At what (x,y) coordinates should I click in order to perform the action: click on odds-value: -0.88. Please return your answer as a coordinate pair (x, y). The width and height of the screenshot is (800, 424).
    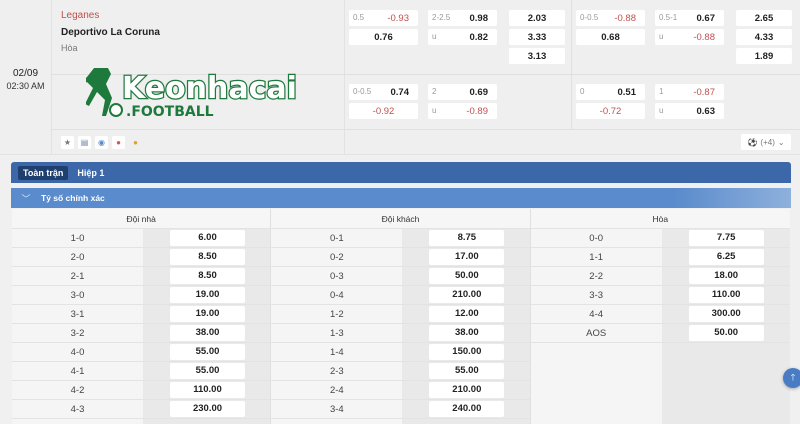
    Looking at the image, I should click on (625, 18).